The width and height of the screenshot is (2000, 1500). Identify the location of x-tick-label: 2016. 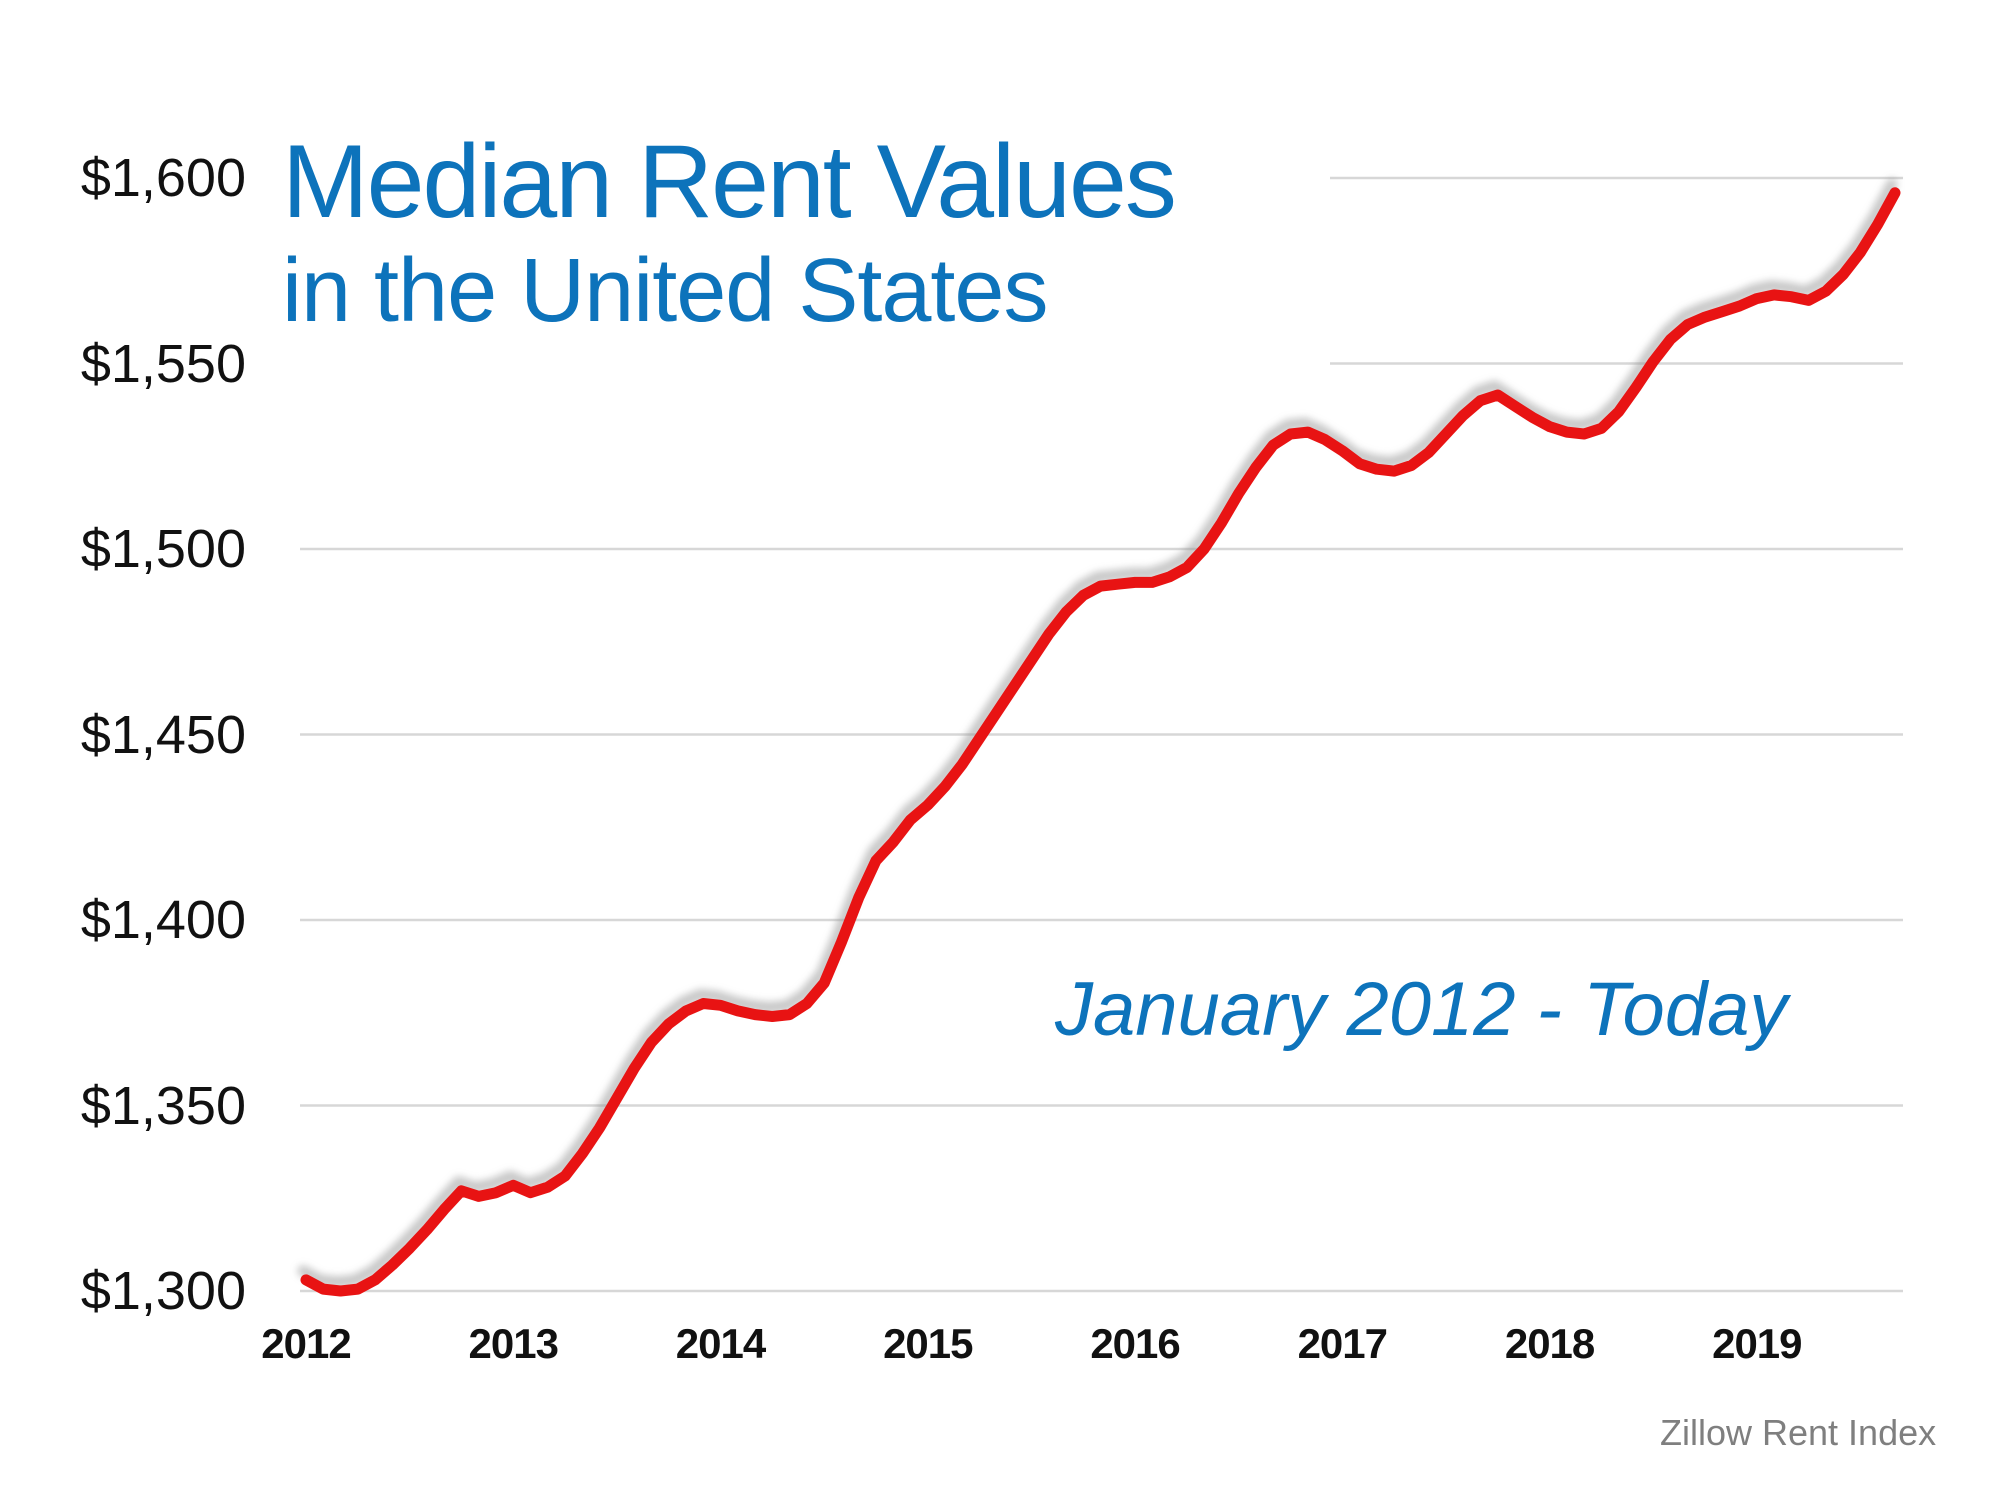
(1135, 1343).